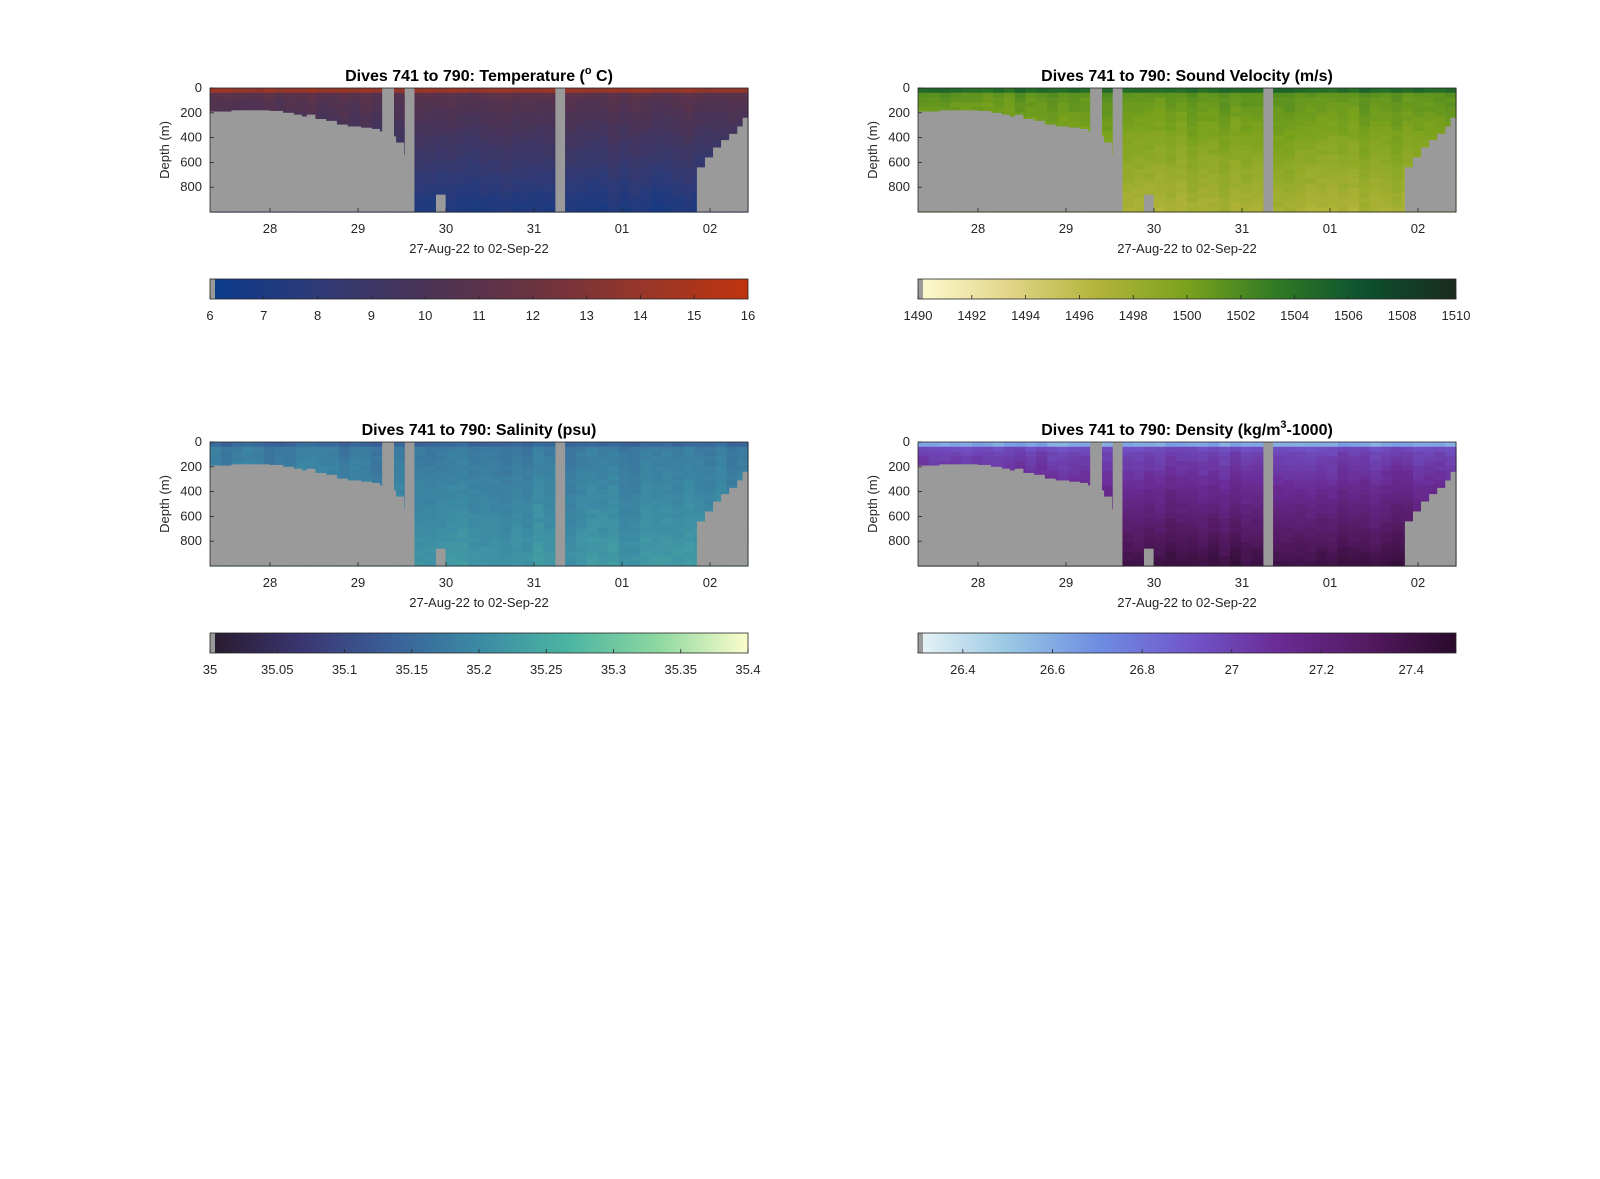  What do you see at coordinates (446, 228) in the screenshot?
I see `x-tick-label: 30` at bounding box center [446, 228].